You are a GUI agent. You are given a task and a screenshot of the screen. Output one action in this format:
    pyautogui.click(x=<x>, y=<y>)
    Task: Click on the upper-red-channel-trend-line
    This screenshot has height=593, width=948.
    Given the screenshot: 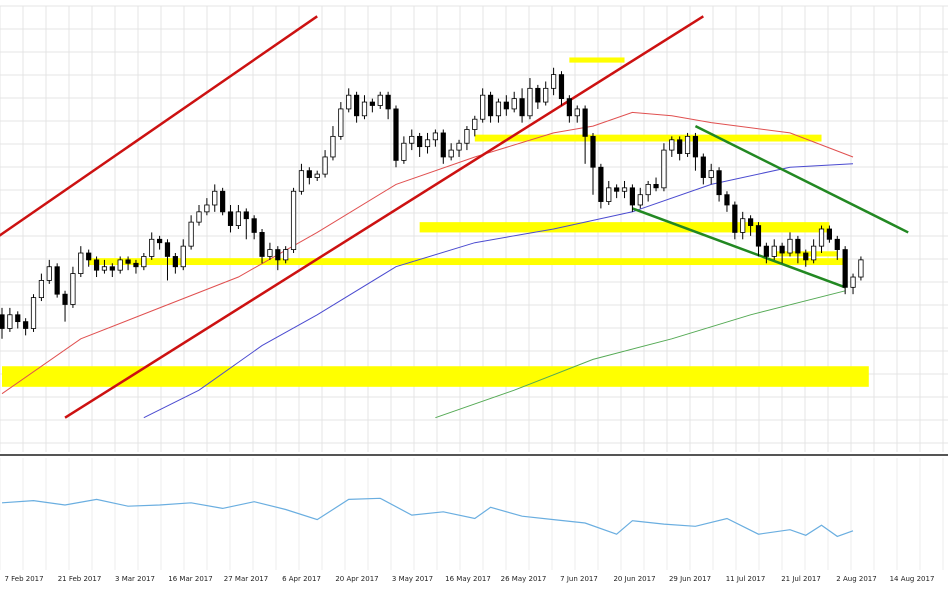 What is the action you would take?
    pyautogui.click(x=159, y=126)
    